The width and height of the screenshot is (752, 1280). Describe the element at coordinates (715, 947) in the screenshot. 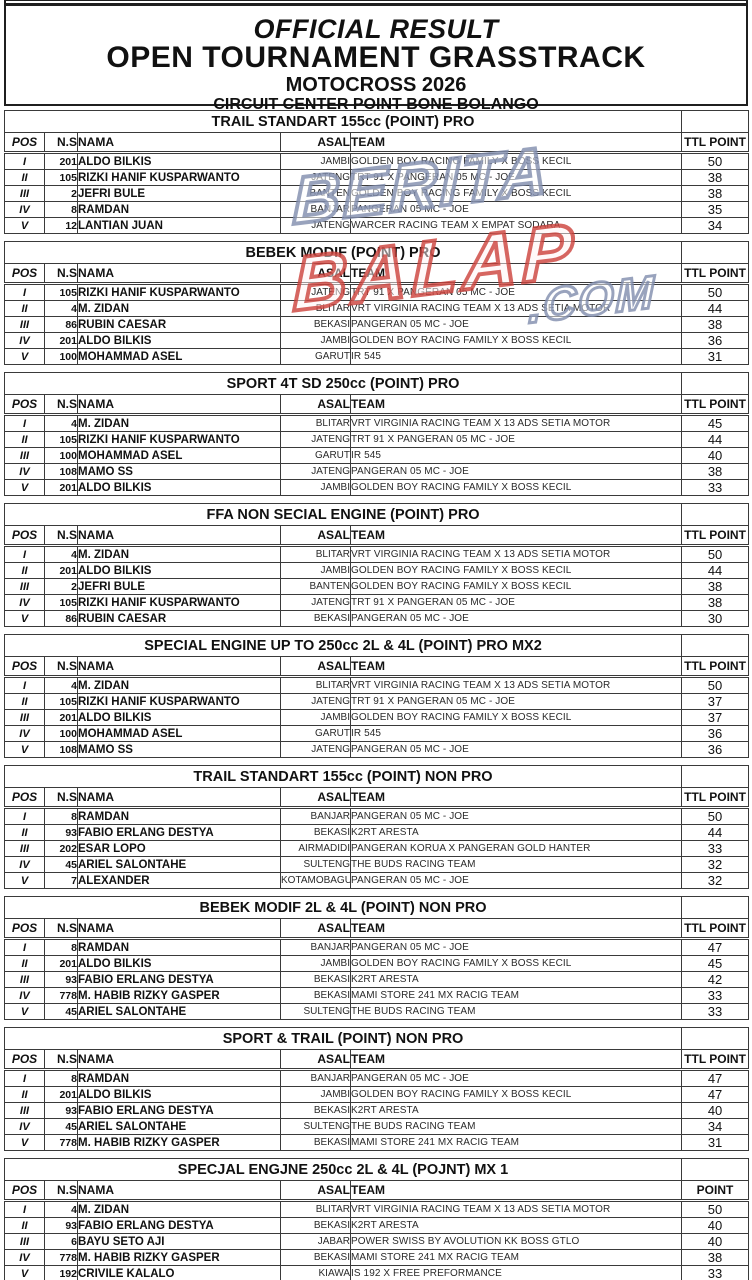

I see `cell-pt: 47` at that location.